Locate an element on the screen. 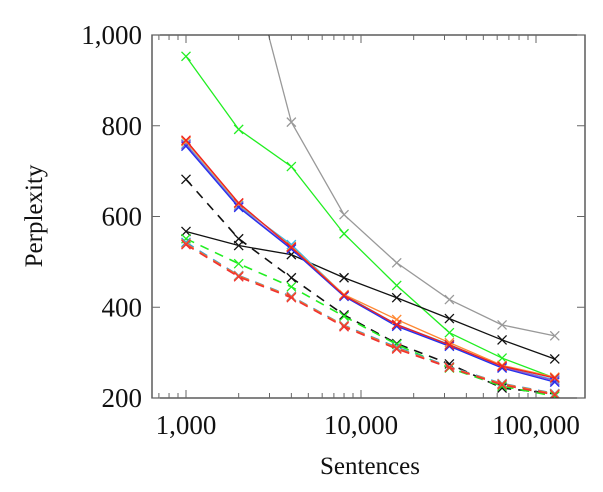 The width and height of the screenshot is (603, 492). x-tick-label: 10,000 is located at coordinates (361, 425).